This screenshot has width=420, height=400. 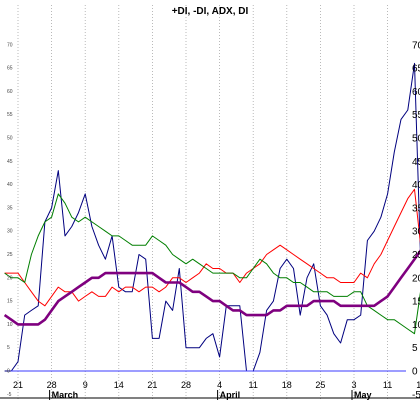 What do you see at coordinates (416, 115) in the screenshot?
I see `y-tick-label-right: 55` at bounding box center [416, 115].